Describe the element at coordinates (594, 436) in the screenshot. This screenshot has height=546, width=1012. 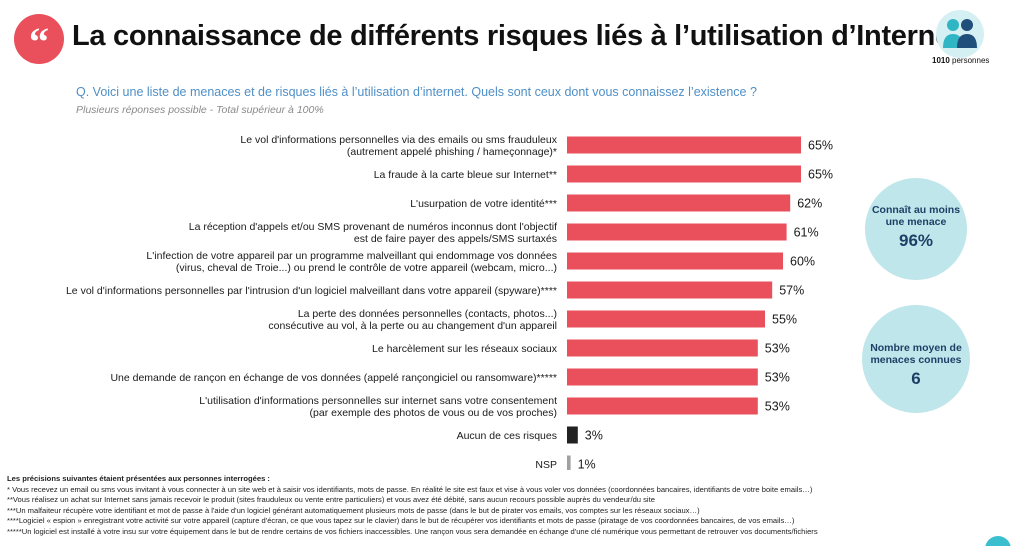
I see `value-label: 3%` at that location.